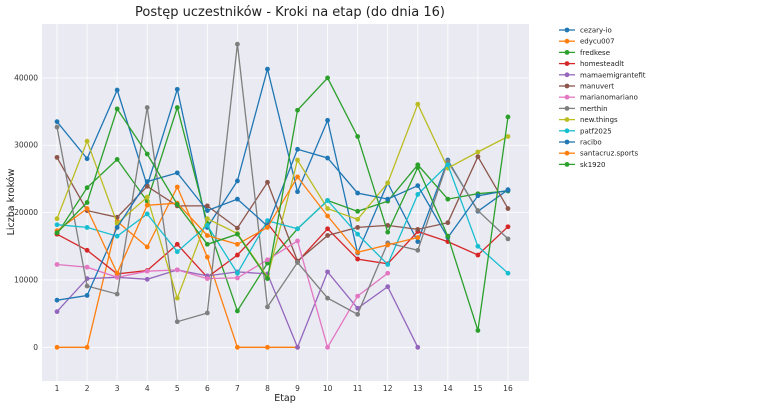  I want to click on legend-marker-merthin, so click(567, 108).